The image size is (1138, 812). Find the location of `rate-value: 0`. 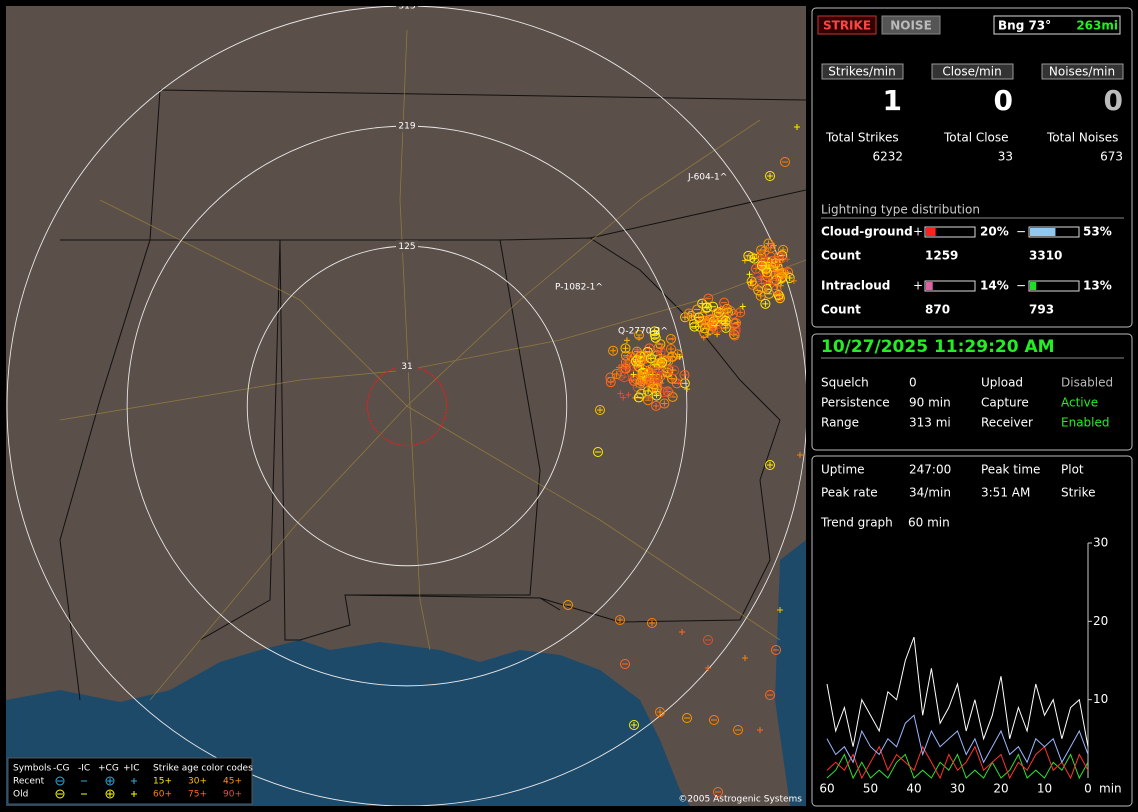

rate-value: 0 is located at coordinates (1113, 100).